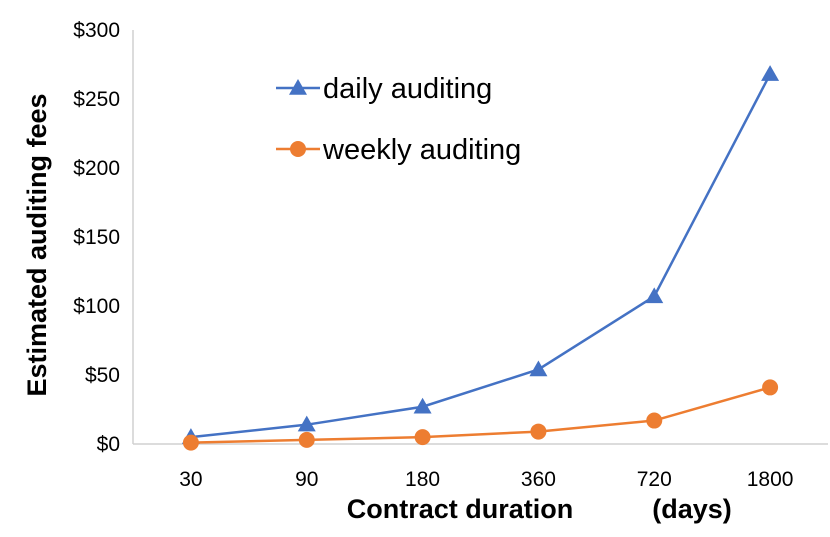 This screenshot has height=537, width=830. Describe the element at coordinates (398, 119) in the screenshot. I see `legend: daily auditing weekly auditing` at that location.